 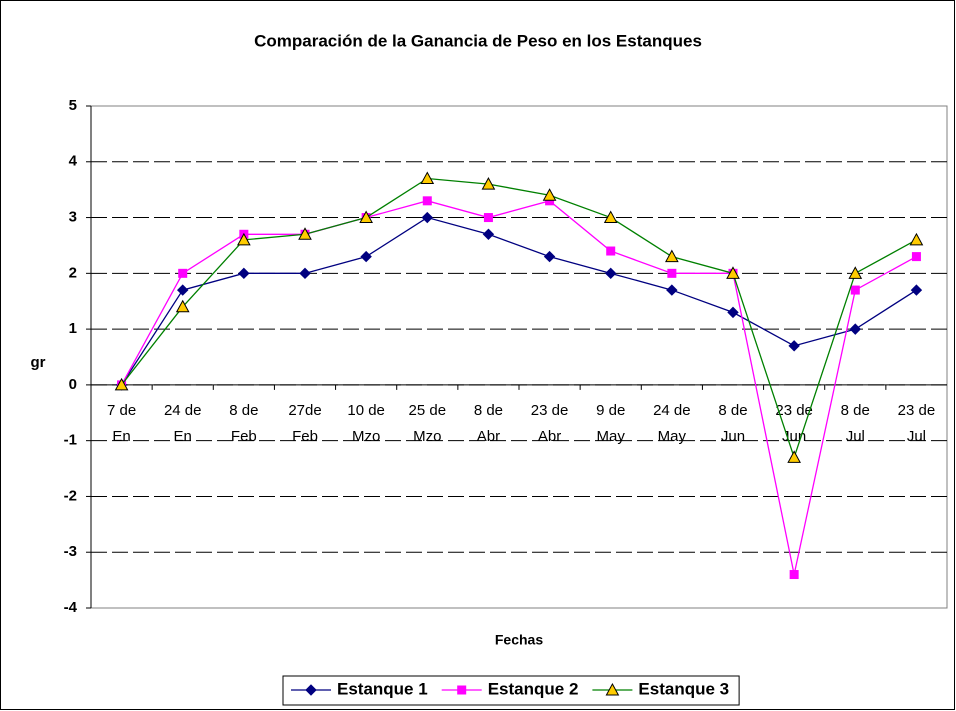 I want to click on y-axis-label: gr, so click(x=38, y=362).